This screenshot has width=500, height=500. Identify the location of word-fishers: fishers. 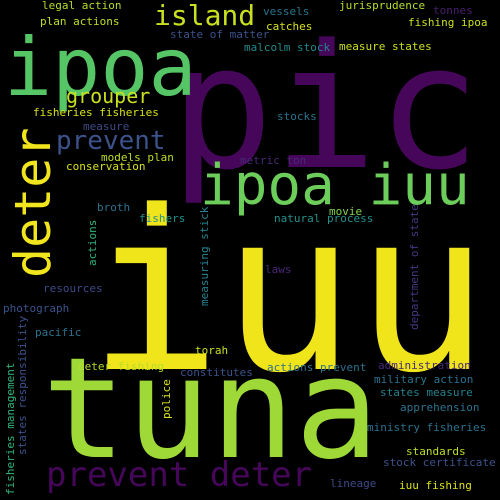
(162, 218).